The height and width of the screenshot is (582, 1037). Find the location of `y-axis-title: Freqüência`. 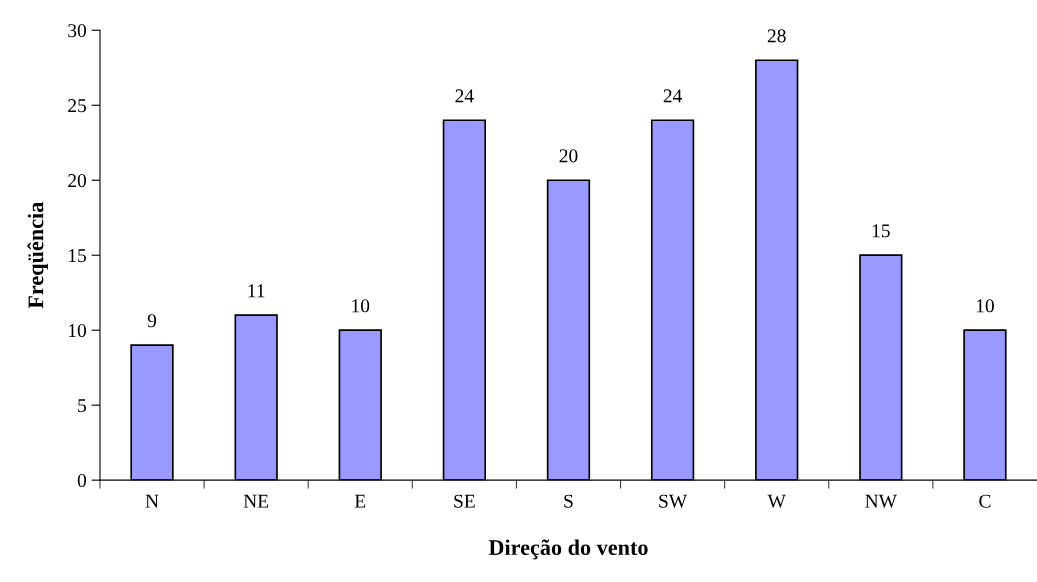

y-axis-title: Freqüência is located at coordinates (37, 255).